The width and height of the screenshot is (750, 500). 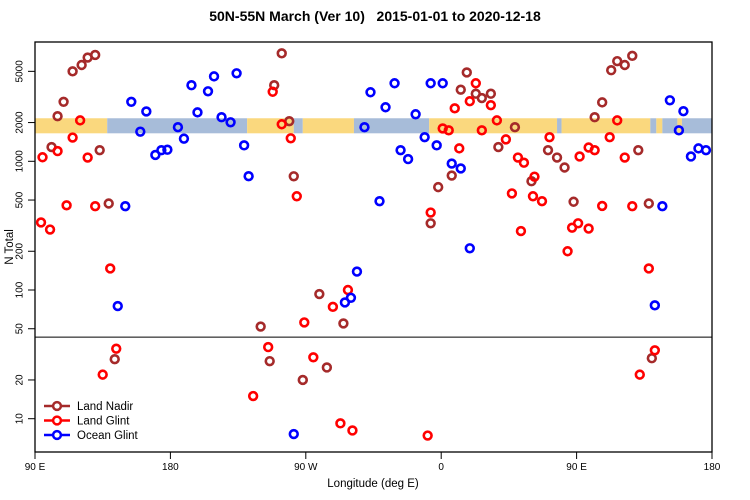 What do you see at coordinates (91, 421) in the screenshot?
I see `legend: Land Nadir Land Glint Ocean Glint` at bounding box center [91, 421].